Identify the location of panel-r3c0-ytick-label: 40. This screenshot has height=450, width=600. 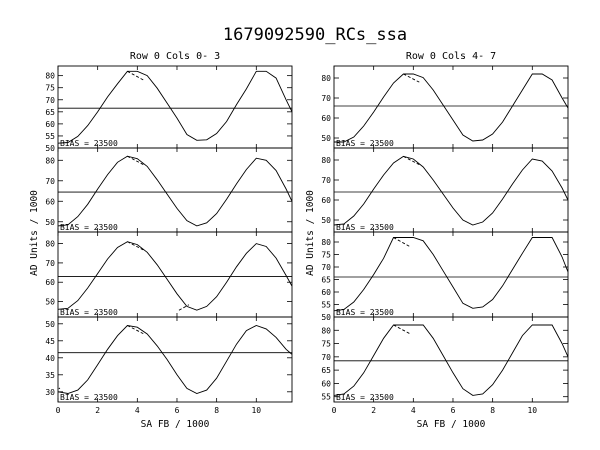
(50, 358).